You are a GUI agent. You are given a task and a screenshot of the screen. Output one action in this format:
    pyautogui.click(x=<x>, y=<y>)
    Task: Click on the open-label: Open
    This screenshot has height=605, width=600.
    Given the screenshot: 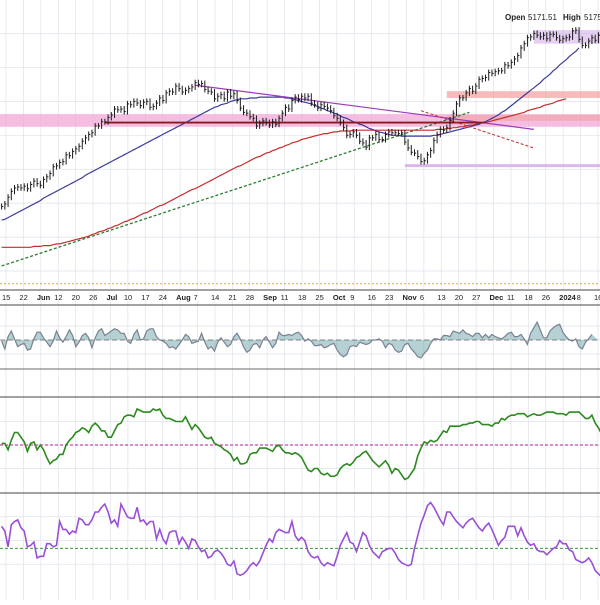 What is the action you would take?
    pyautogui.click(x=515, y=17)
    